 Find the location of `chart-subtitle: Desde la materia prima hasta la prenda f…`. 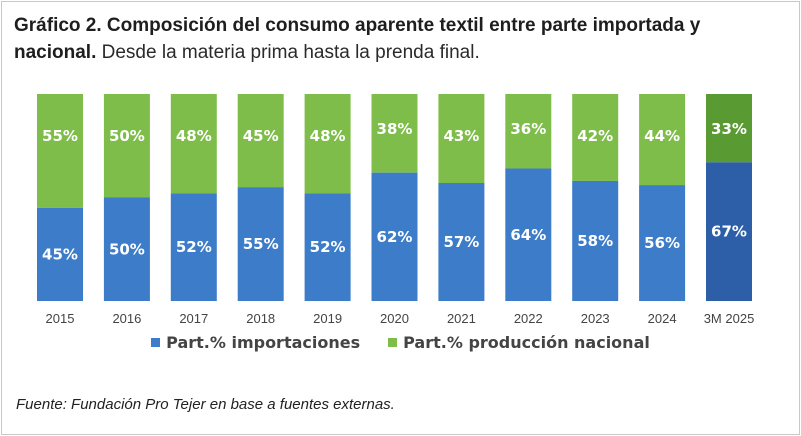

chart-subtitle: Desde la materia prima hasta la prenda f… is located at coordinates (290, 52).